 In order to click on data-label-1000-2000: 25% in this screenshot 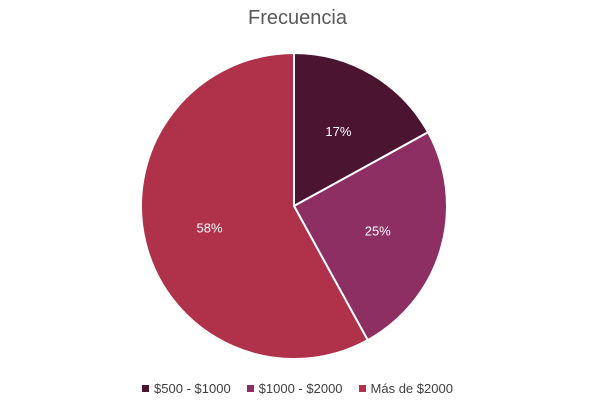, I will do `click(378, 230)`.